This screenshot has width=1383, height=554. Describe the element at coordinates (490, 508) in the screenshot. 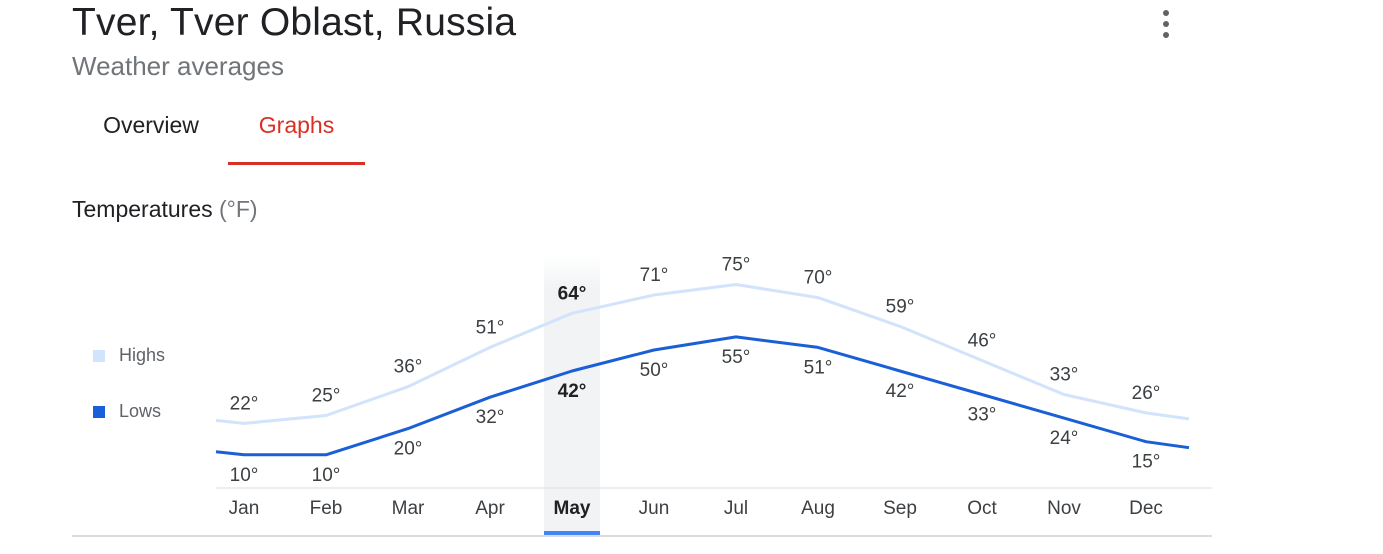

I see `month-tick-label: Apr` at that location.